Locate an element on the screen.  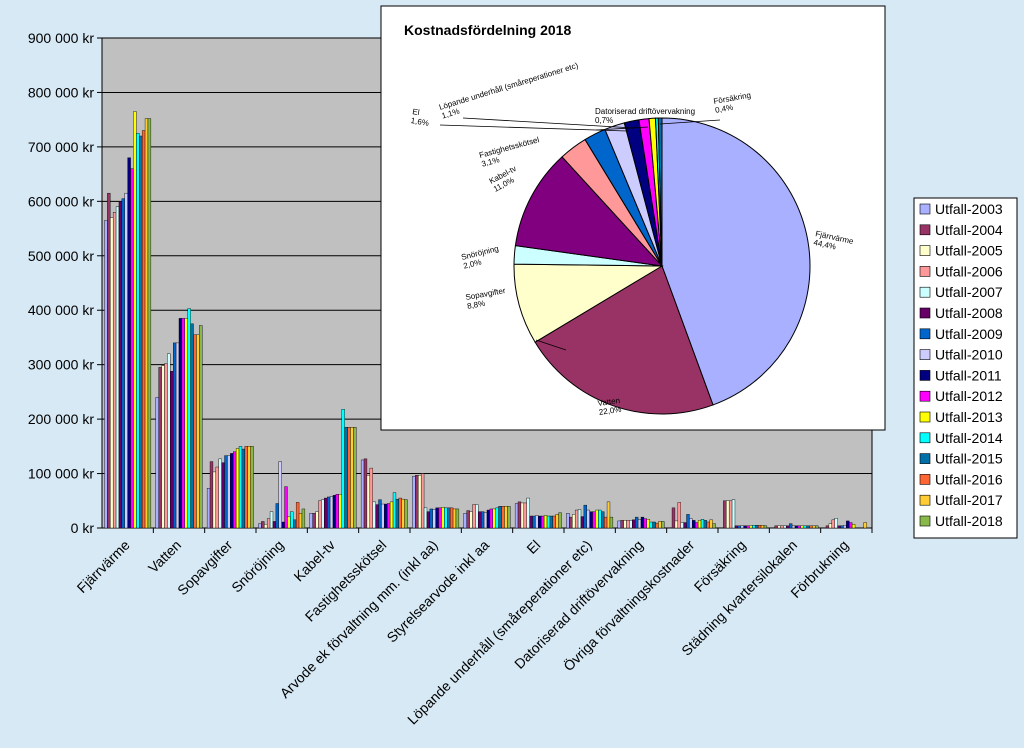
y-tick-label: 100 000 kr is located at coordinates (61, 474).